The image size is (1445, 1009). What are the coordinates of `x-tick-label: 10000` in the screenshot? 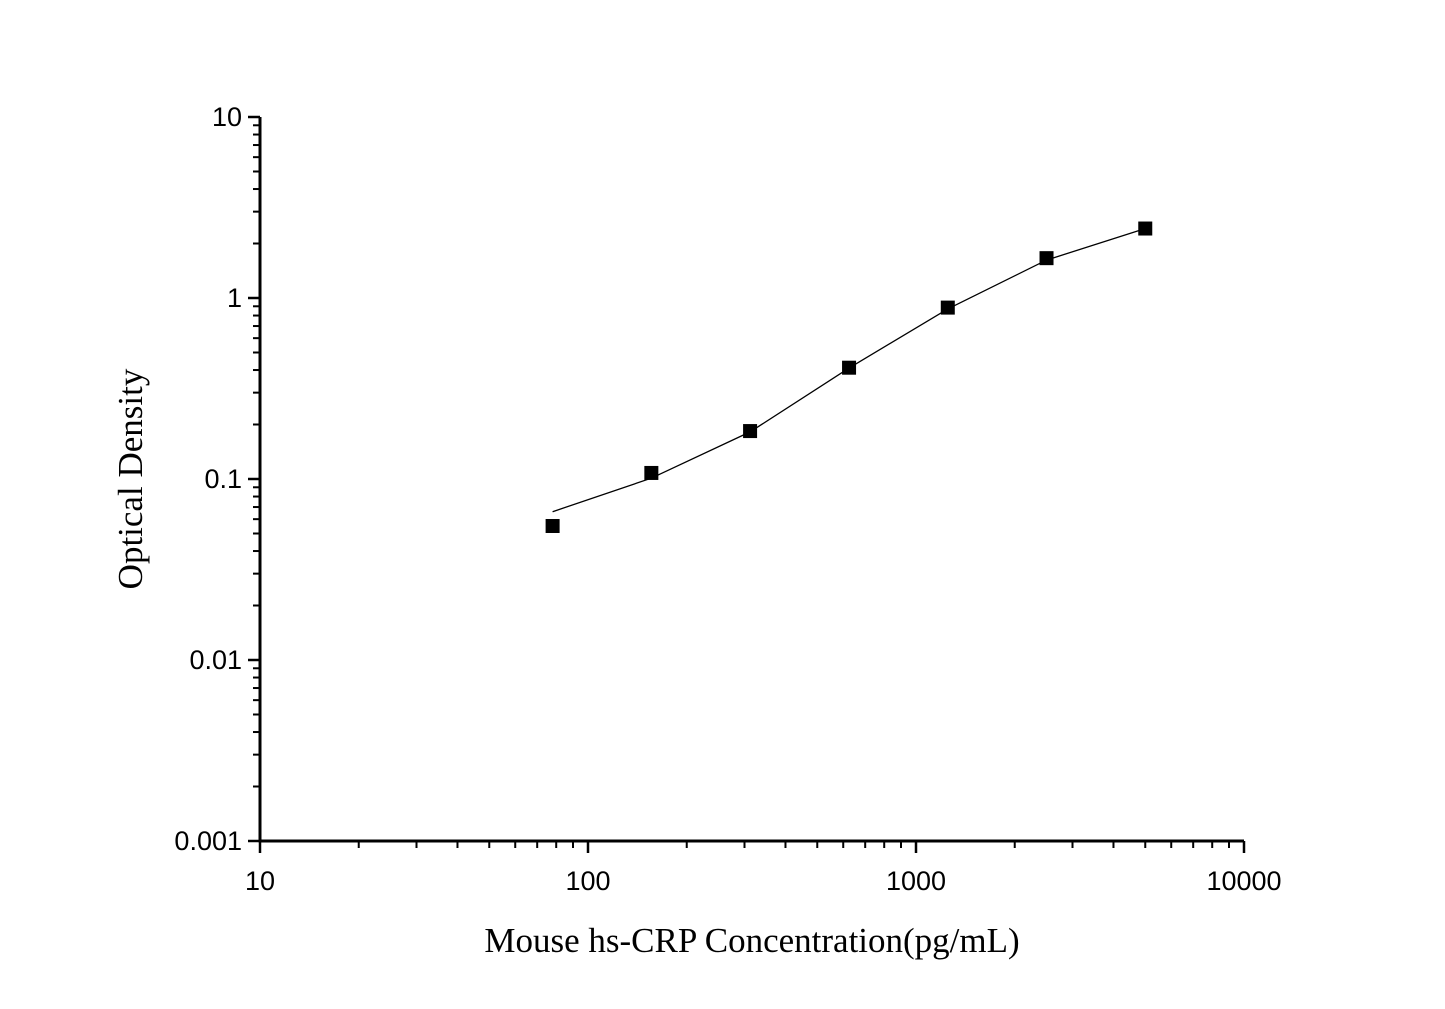 It's located at (1243, 881).